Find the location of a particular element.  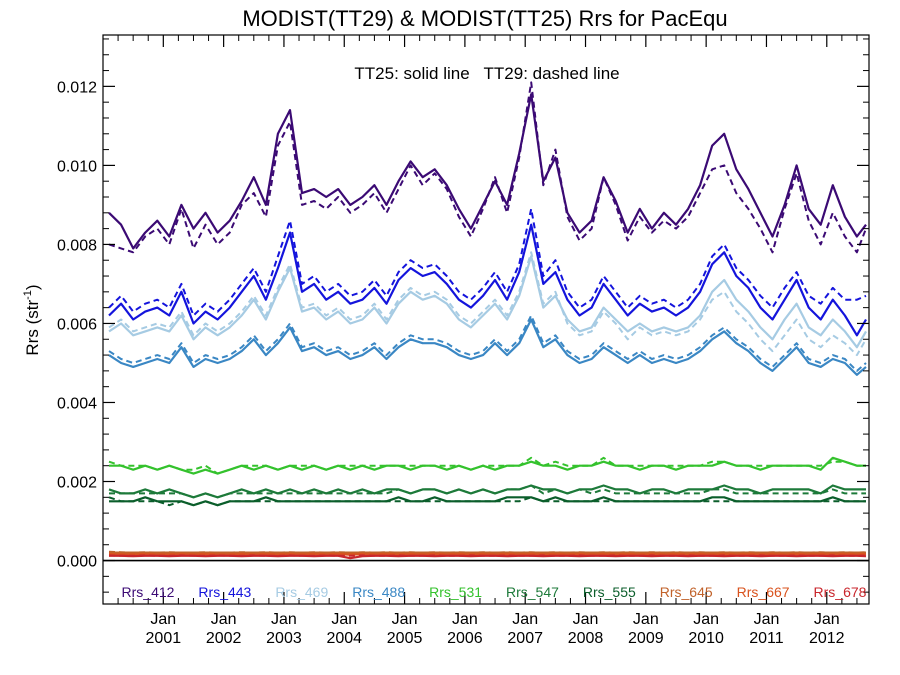

y-tick-label: 0.000 is located at coordinates (77, 562).